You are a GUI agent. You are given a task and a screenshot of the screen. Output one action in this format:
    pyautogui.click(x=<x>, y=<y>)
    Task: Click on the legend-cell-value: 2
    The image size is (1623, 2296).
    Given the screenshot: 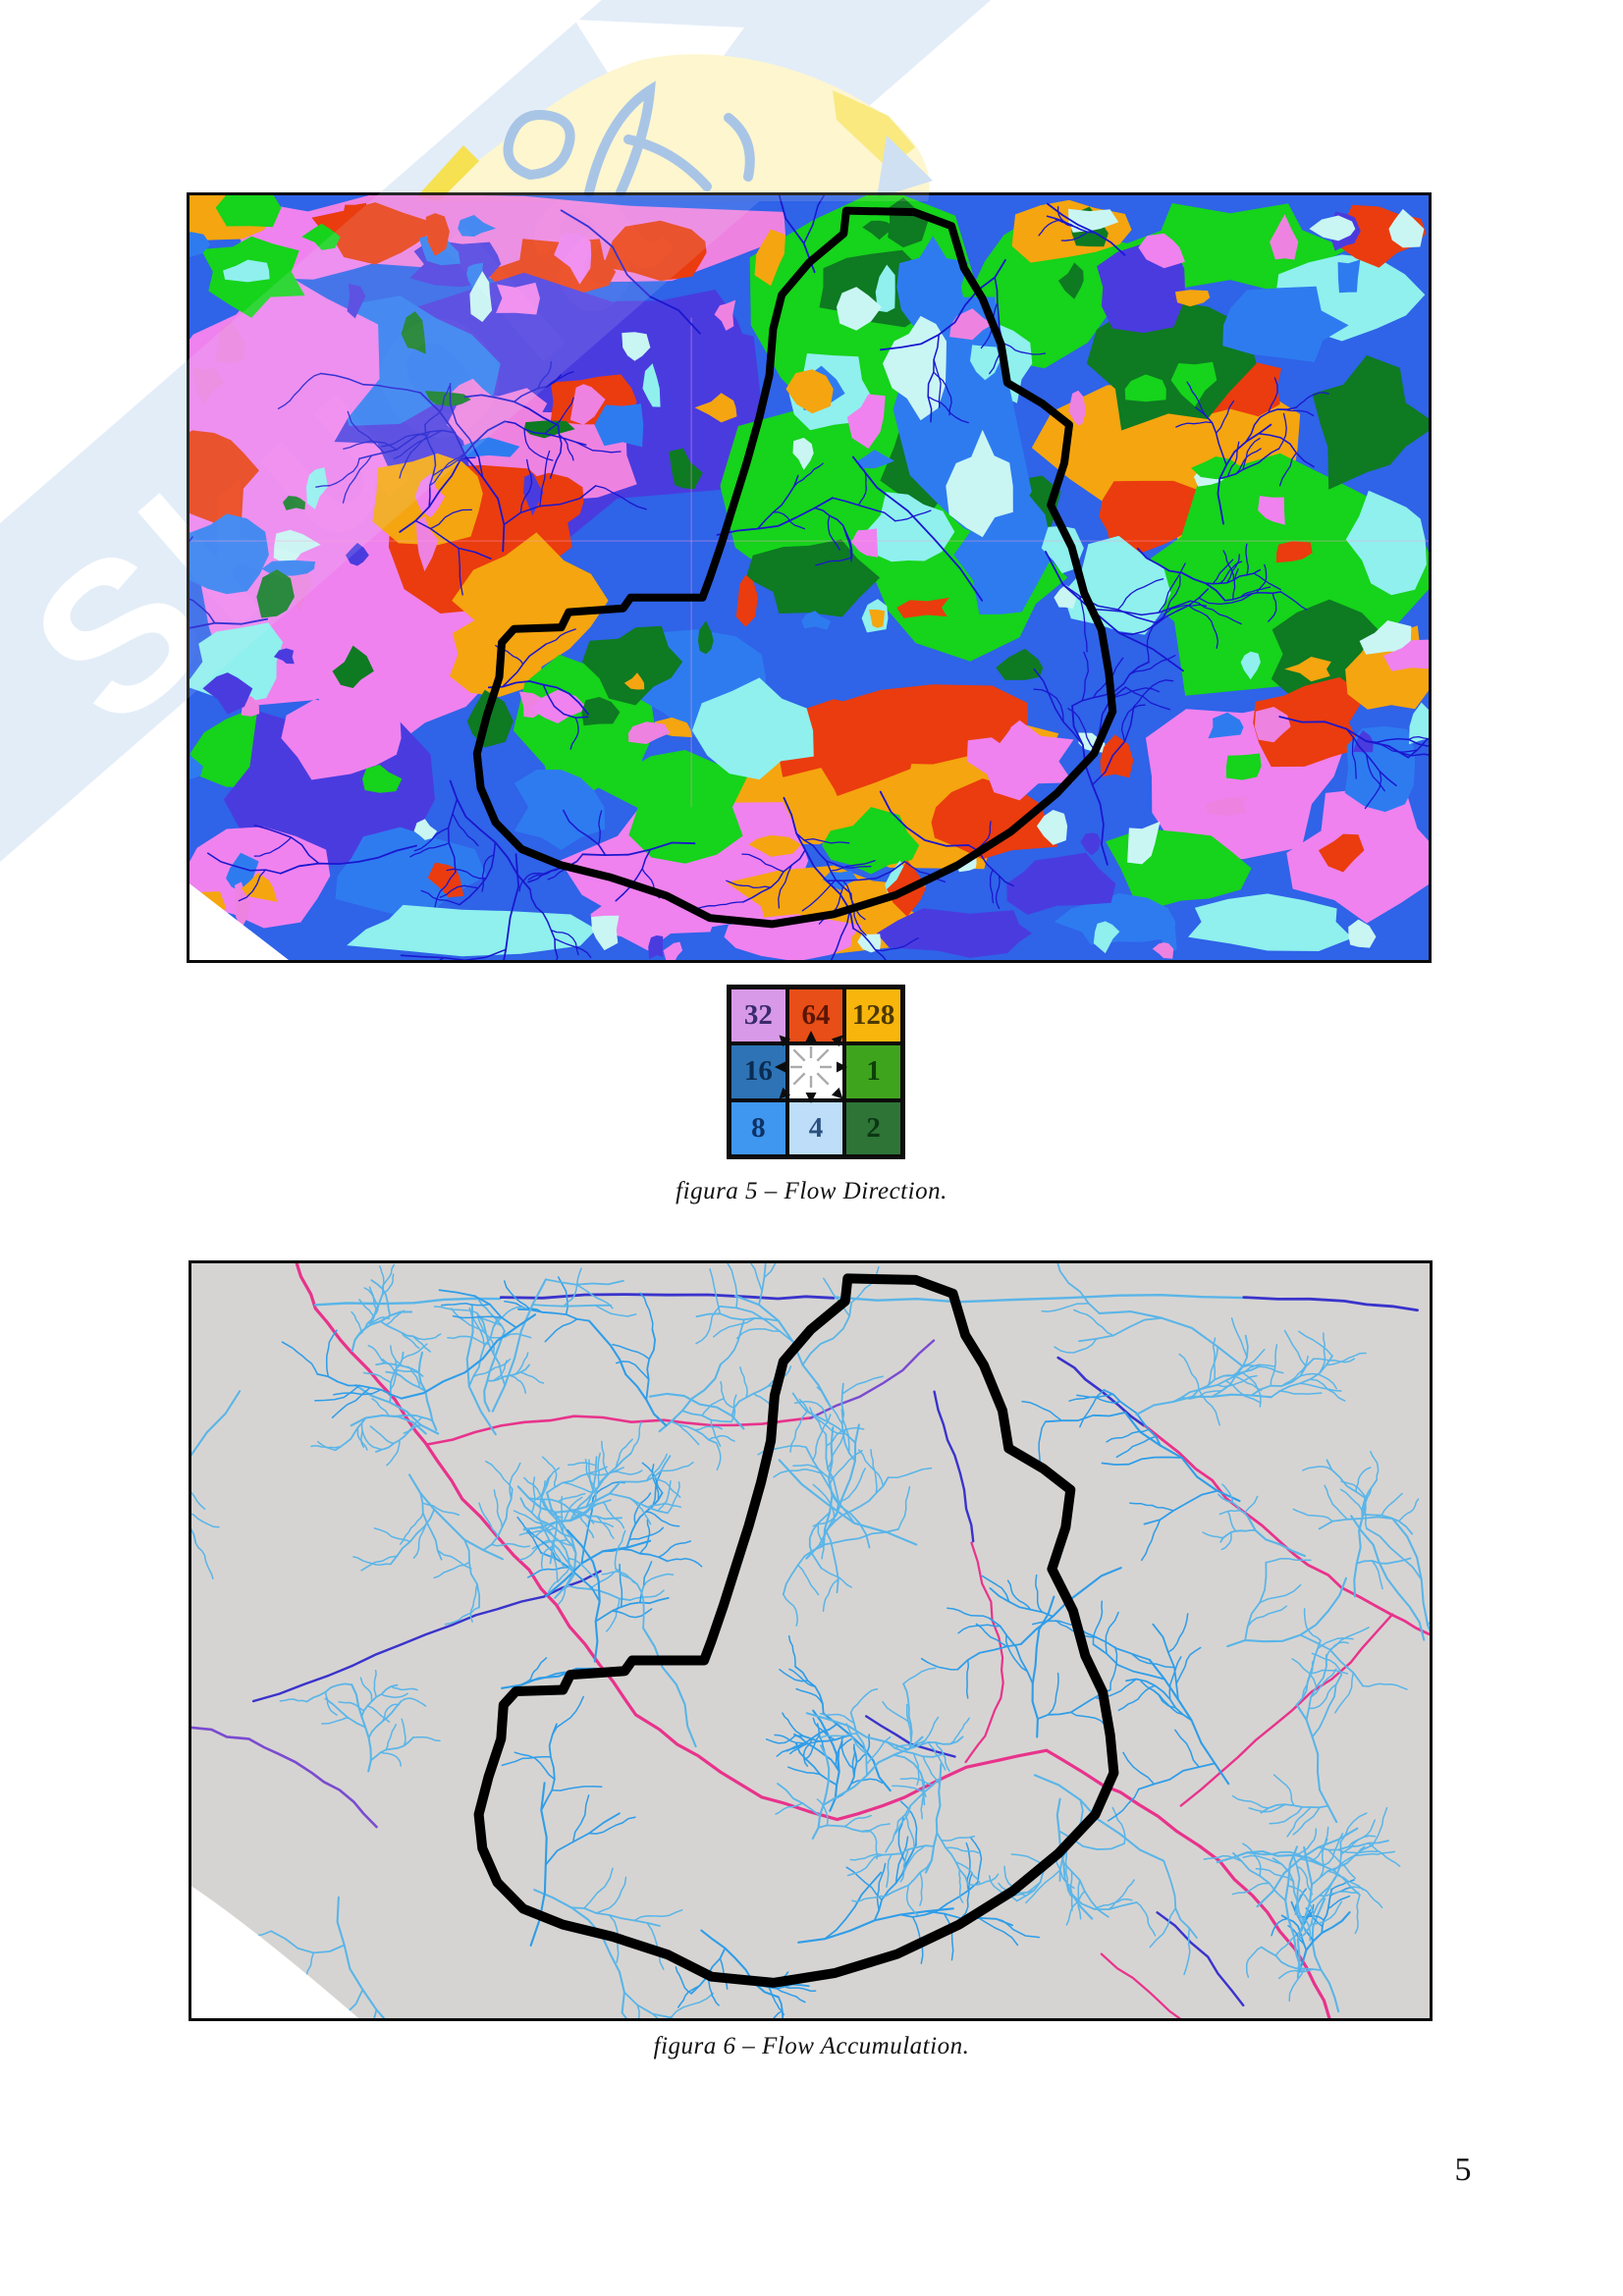 What is the action you would take?
    pyautogui.click(x=873, y=1127)
    